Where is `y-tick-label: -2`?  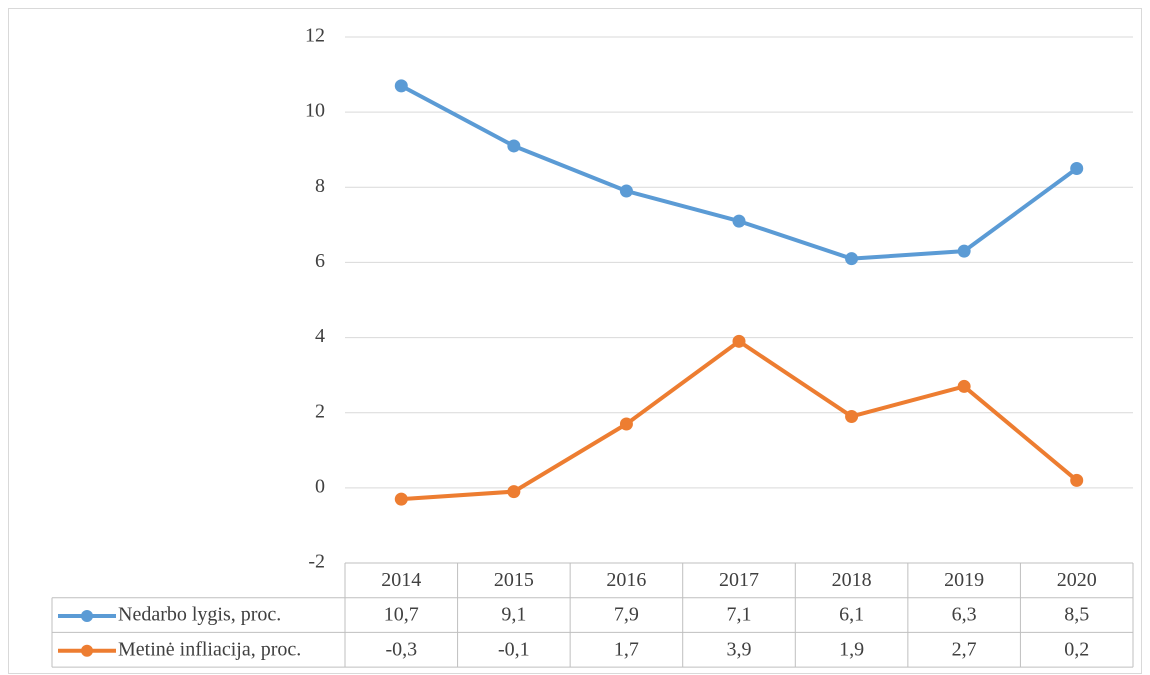 y-tick-label: -2 is located at coordinates (316, 562).